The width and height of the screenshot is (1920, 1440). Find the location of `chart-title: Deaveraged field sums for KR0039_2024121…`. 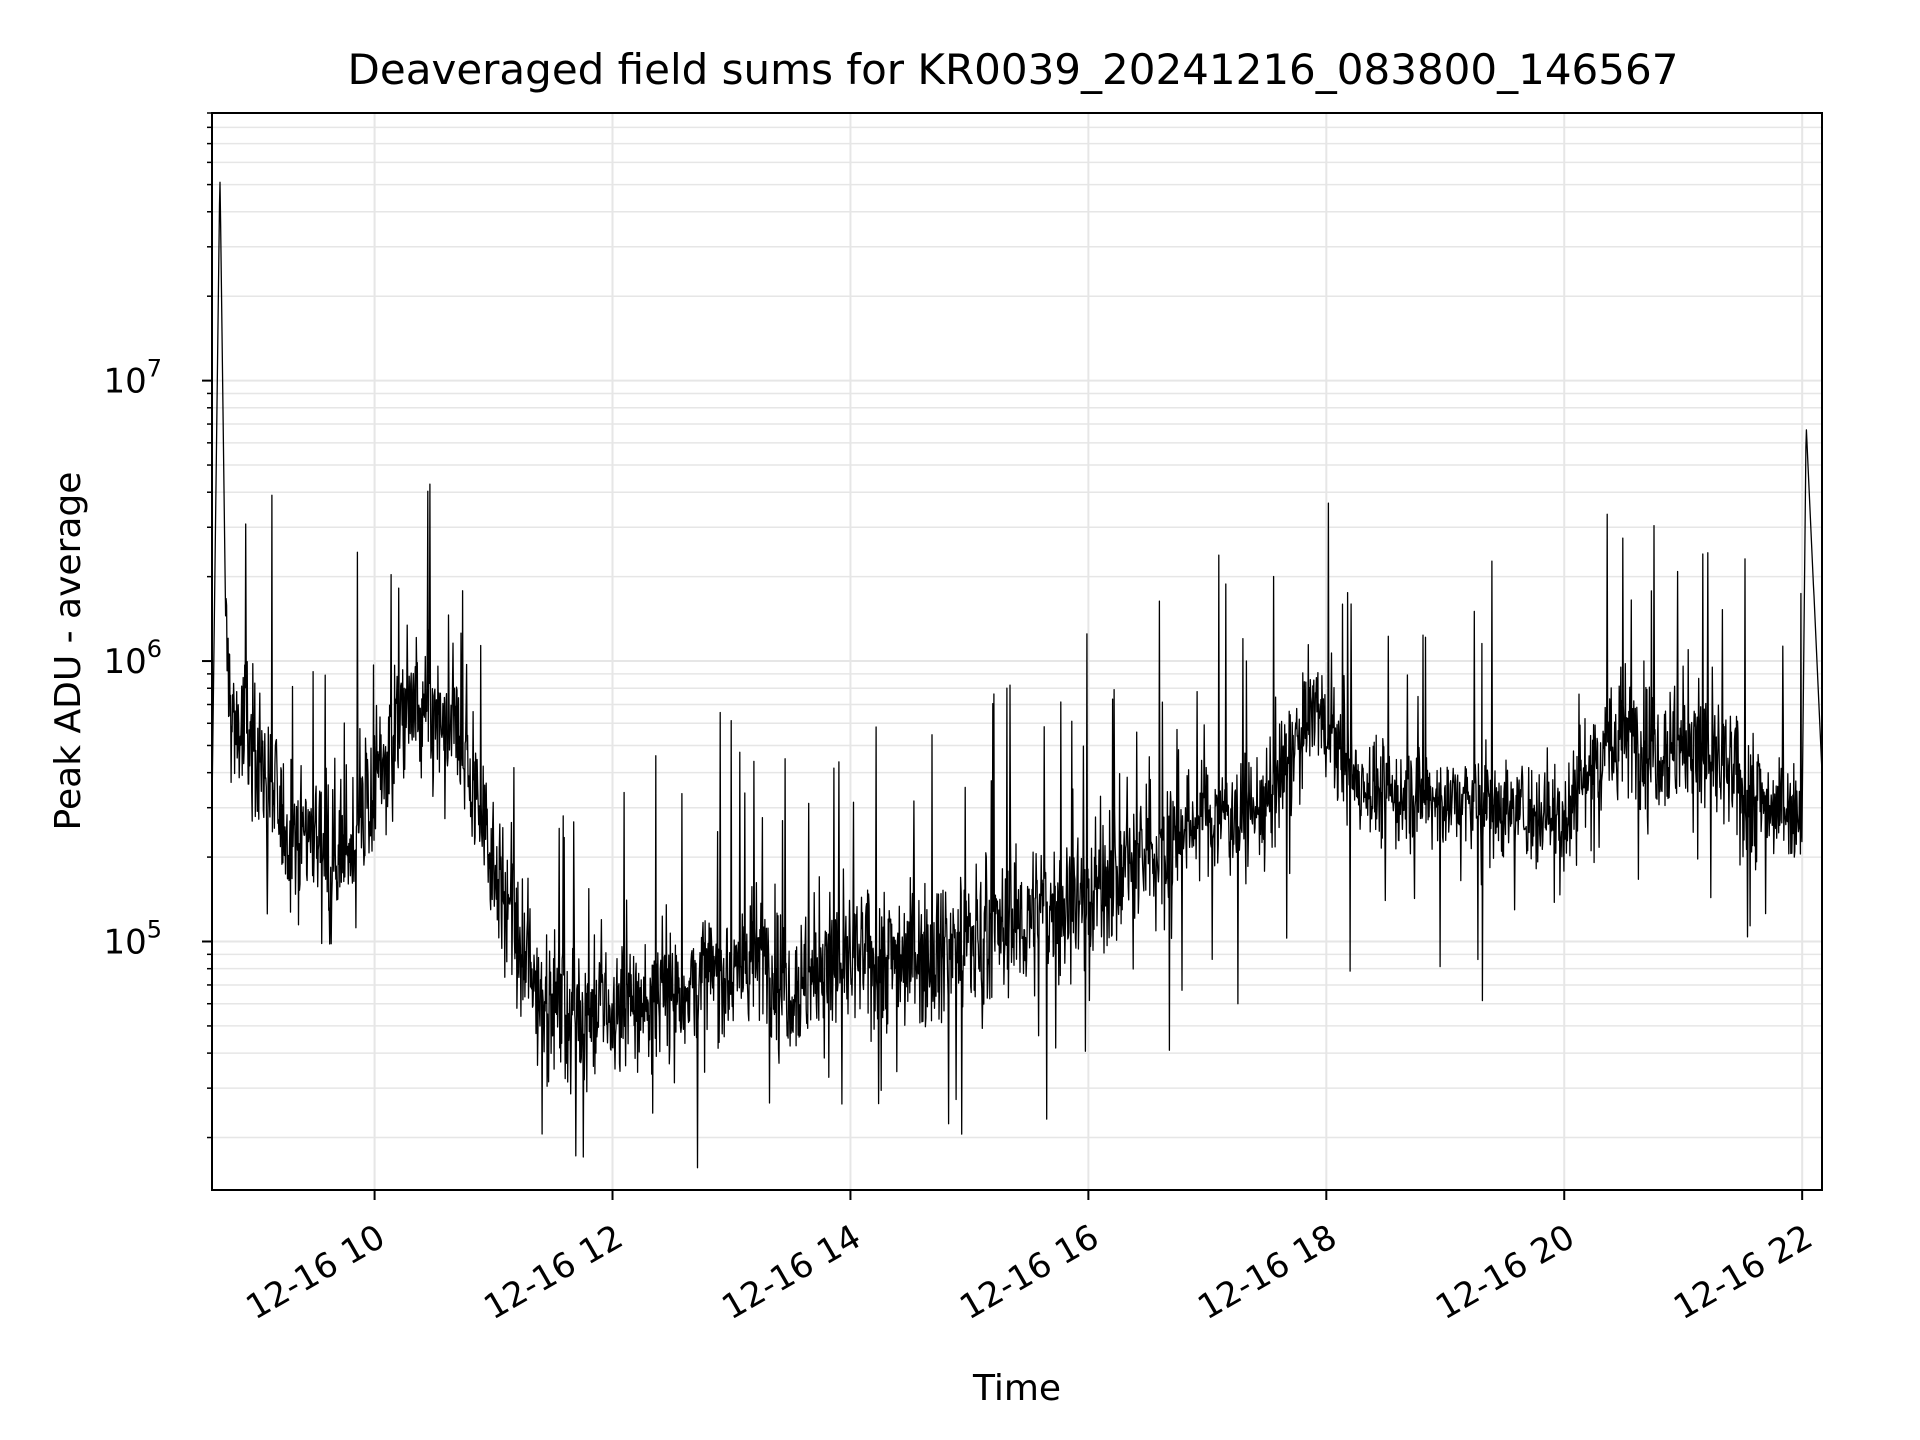

chart-title: Deaveraged field sums for KR0039_2024121… is located at coordinates (1013, 69).